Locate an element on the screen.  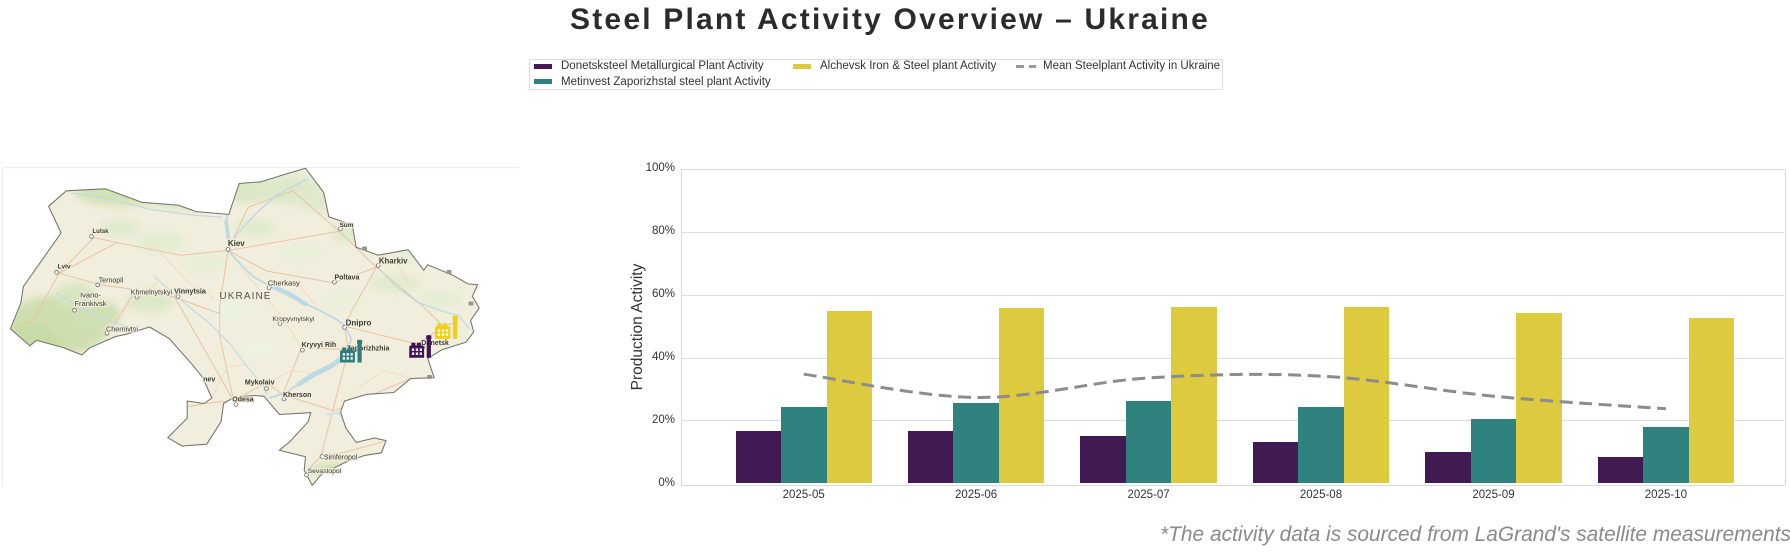
svg-text: Frankivsk is located at coordinates (90, 303).